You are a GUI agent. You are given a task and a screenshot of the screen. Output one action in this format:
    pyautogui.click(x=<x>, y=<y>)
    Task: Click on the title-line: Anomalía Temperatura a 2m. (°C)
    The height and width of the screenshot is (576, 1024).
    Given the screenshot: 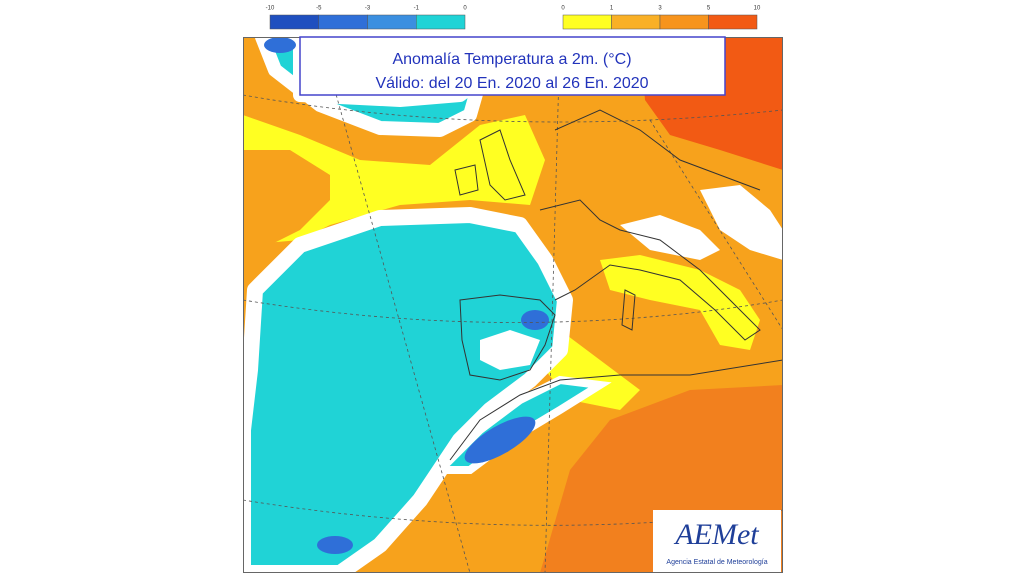 What is the action you would take?
    pyautogui.click(x=511, y=59)
    